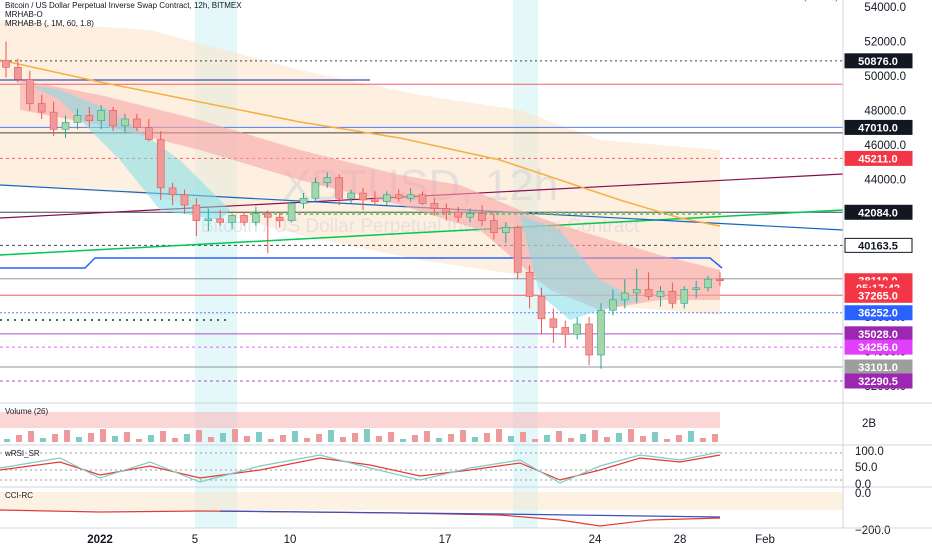  Describe the element at coordinates (765, 540) in the screenshot. I see `time-tick-label: Feb` at that location.